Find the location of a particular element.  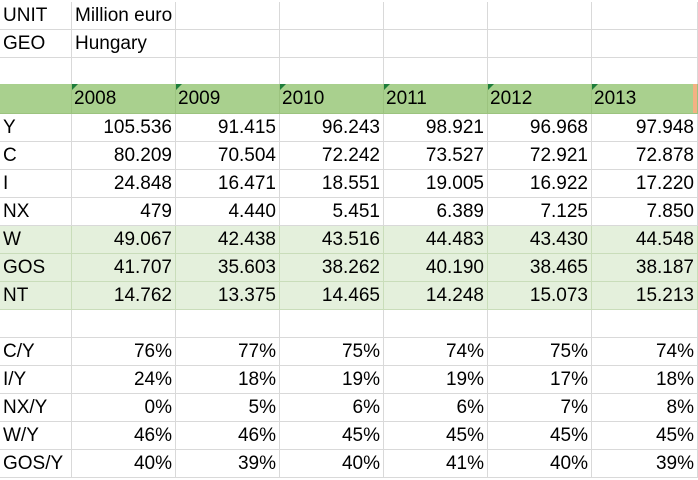

value-cell: 7.850 is located at coordinates (645, 212).